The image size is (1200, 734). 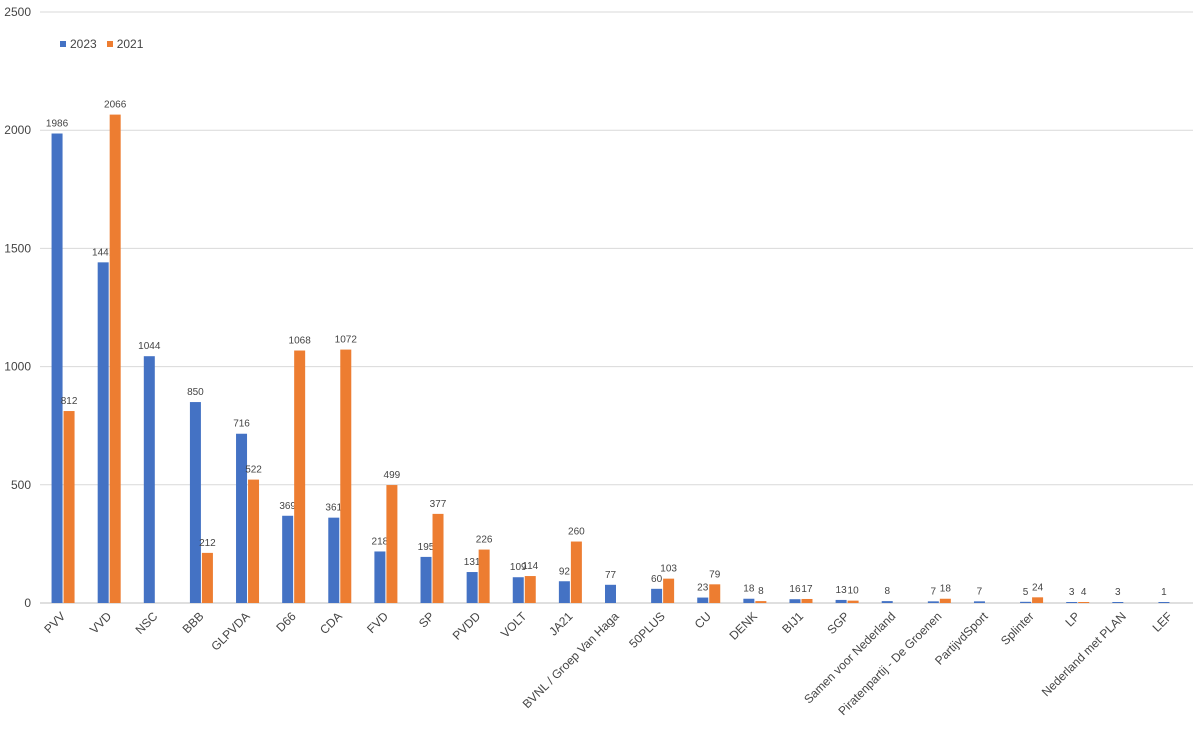 I want to click on data-label: 131, so click(x=472, y=562).